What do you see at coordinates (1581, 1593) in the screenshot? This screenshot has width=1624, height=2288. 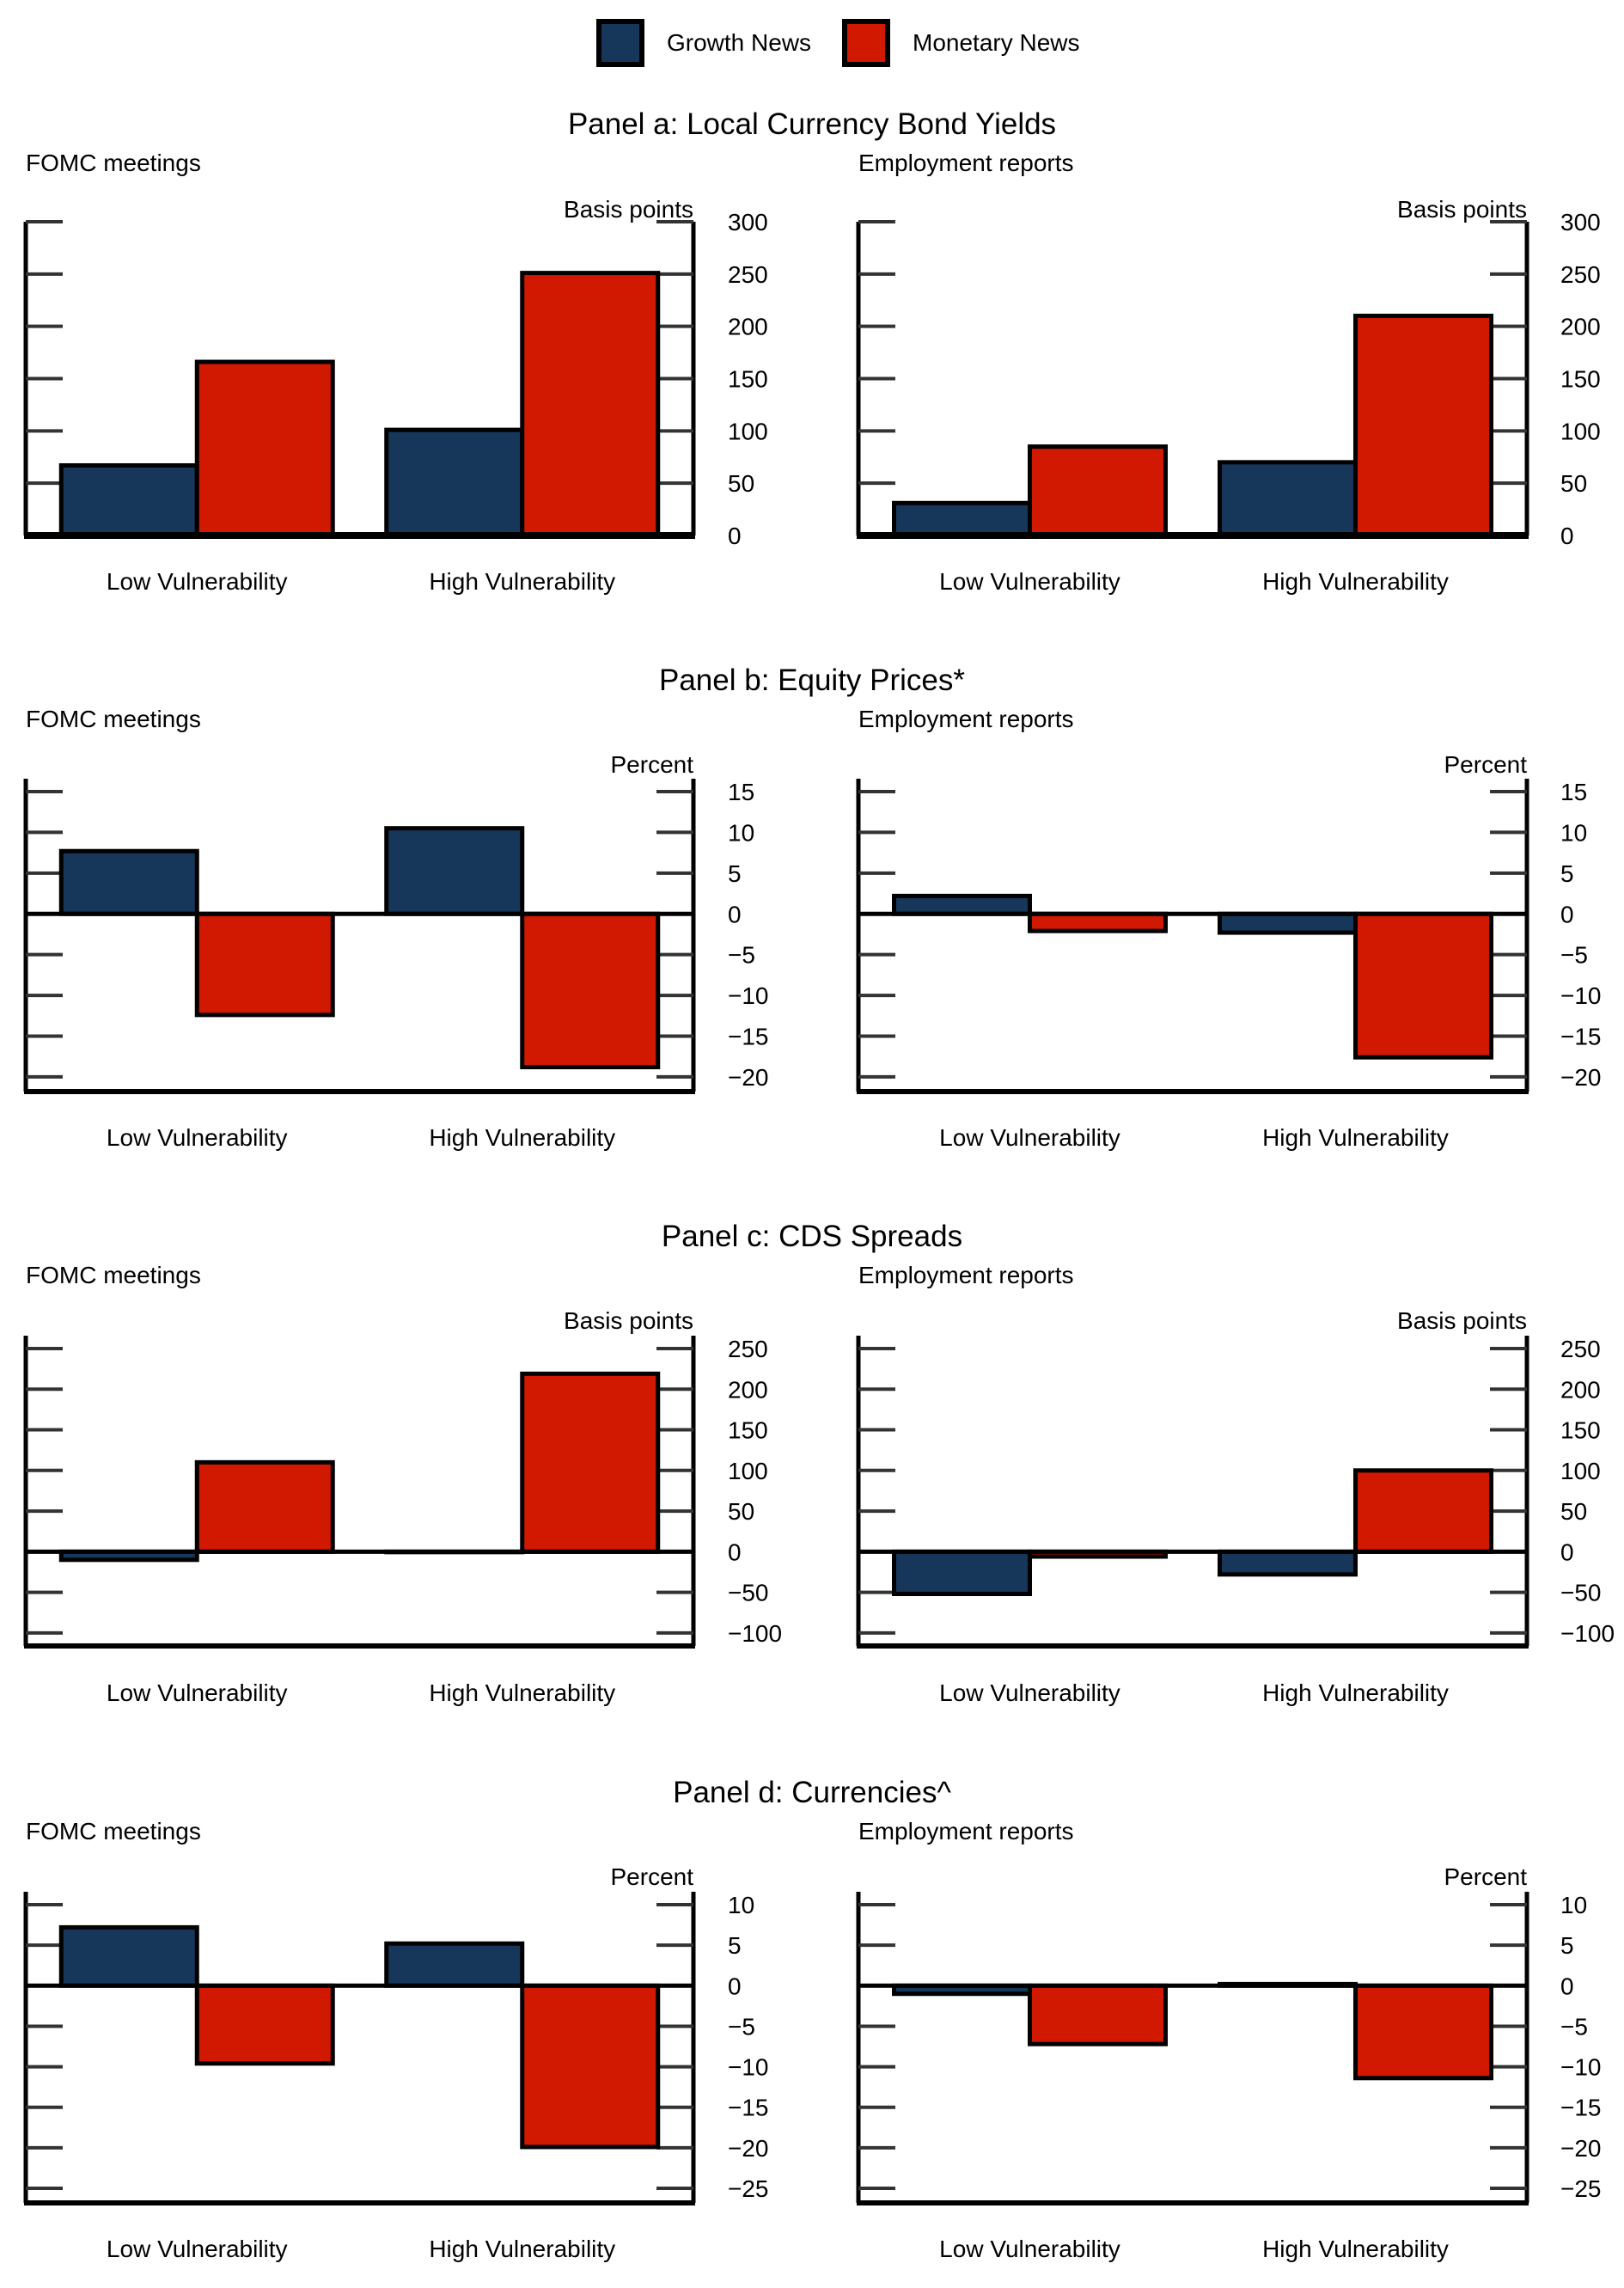 I see `y-tick-label: −50` at bounding box center [1581, 1593].